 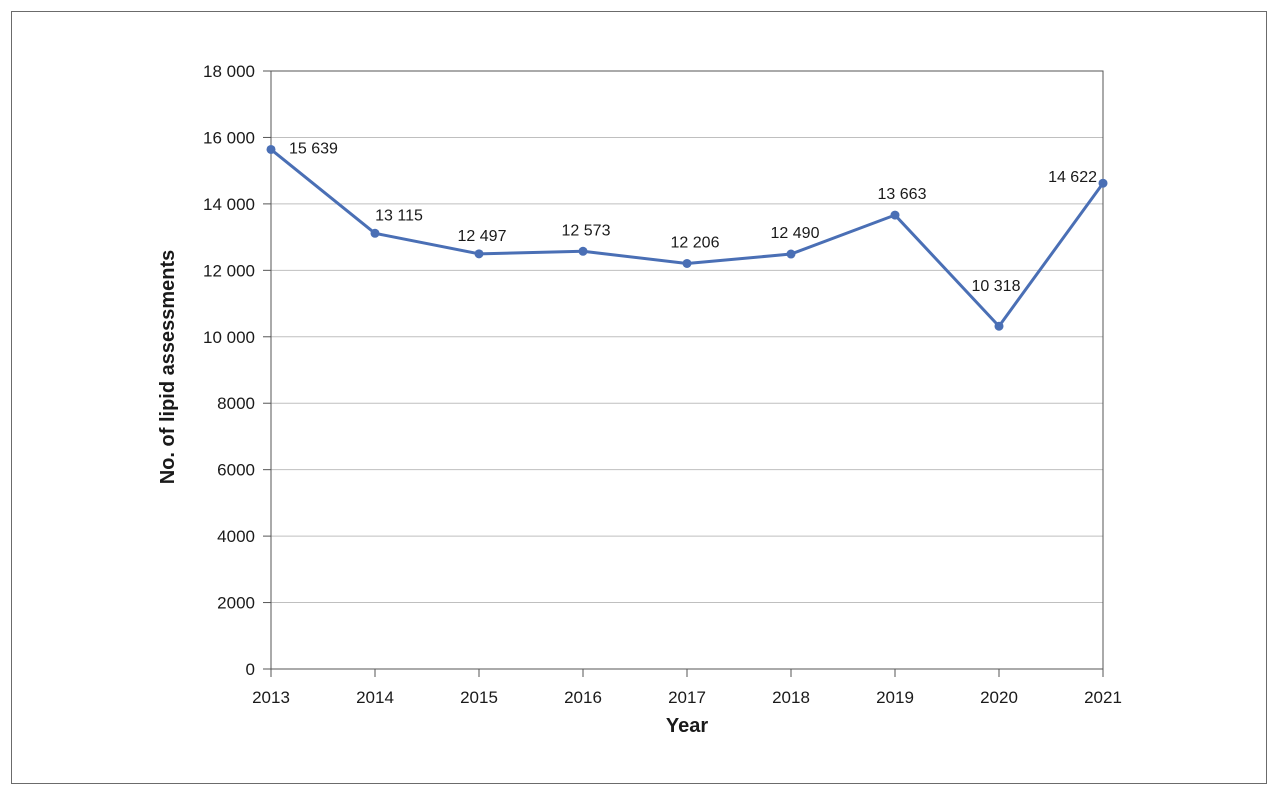 What do you see at coordinates (687, 726) in the screenshot?
I see `x-axis-title: Year` at bounding box center [687, 726].